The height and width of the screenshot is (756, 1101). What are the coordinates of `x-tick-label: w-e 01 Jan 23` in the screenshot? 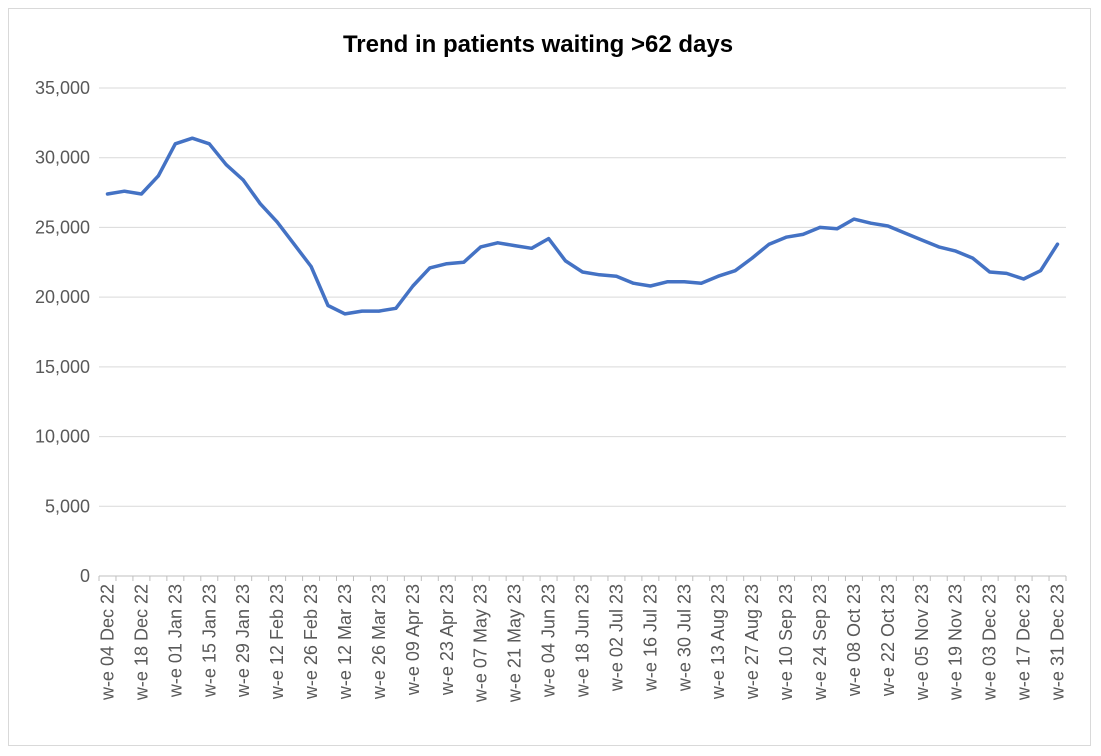 It's located at (175, 641).